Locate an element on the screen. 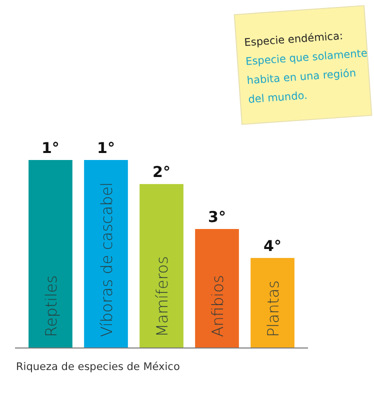 This screenshot has height=400, width=374. annotation: 3° is located at coordinates (217, 217).